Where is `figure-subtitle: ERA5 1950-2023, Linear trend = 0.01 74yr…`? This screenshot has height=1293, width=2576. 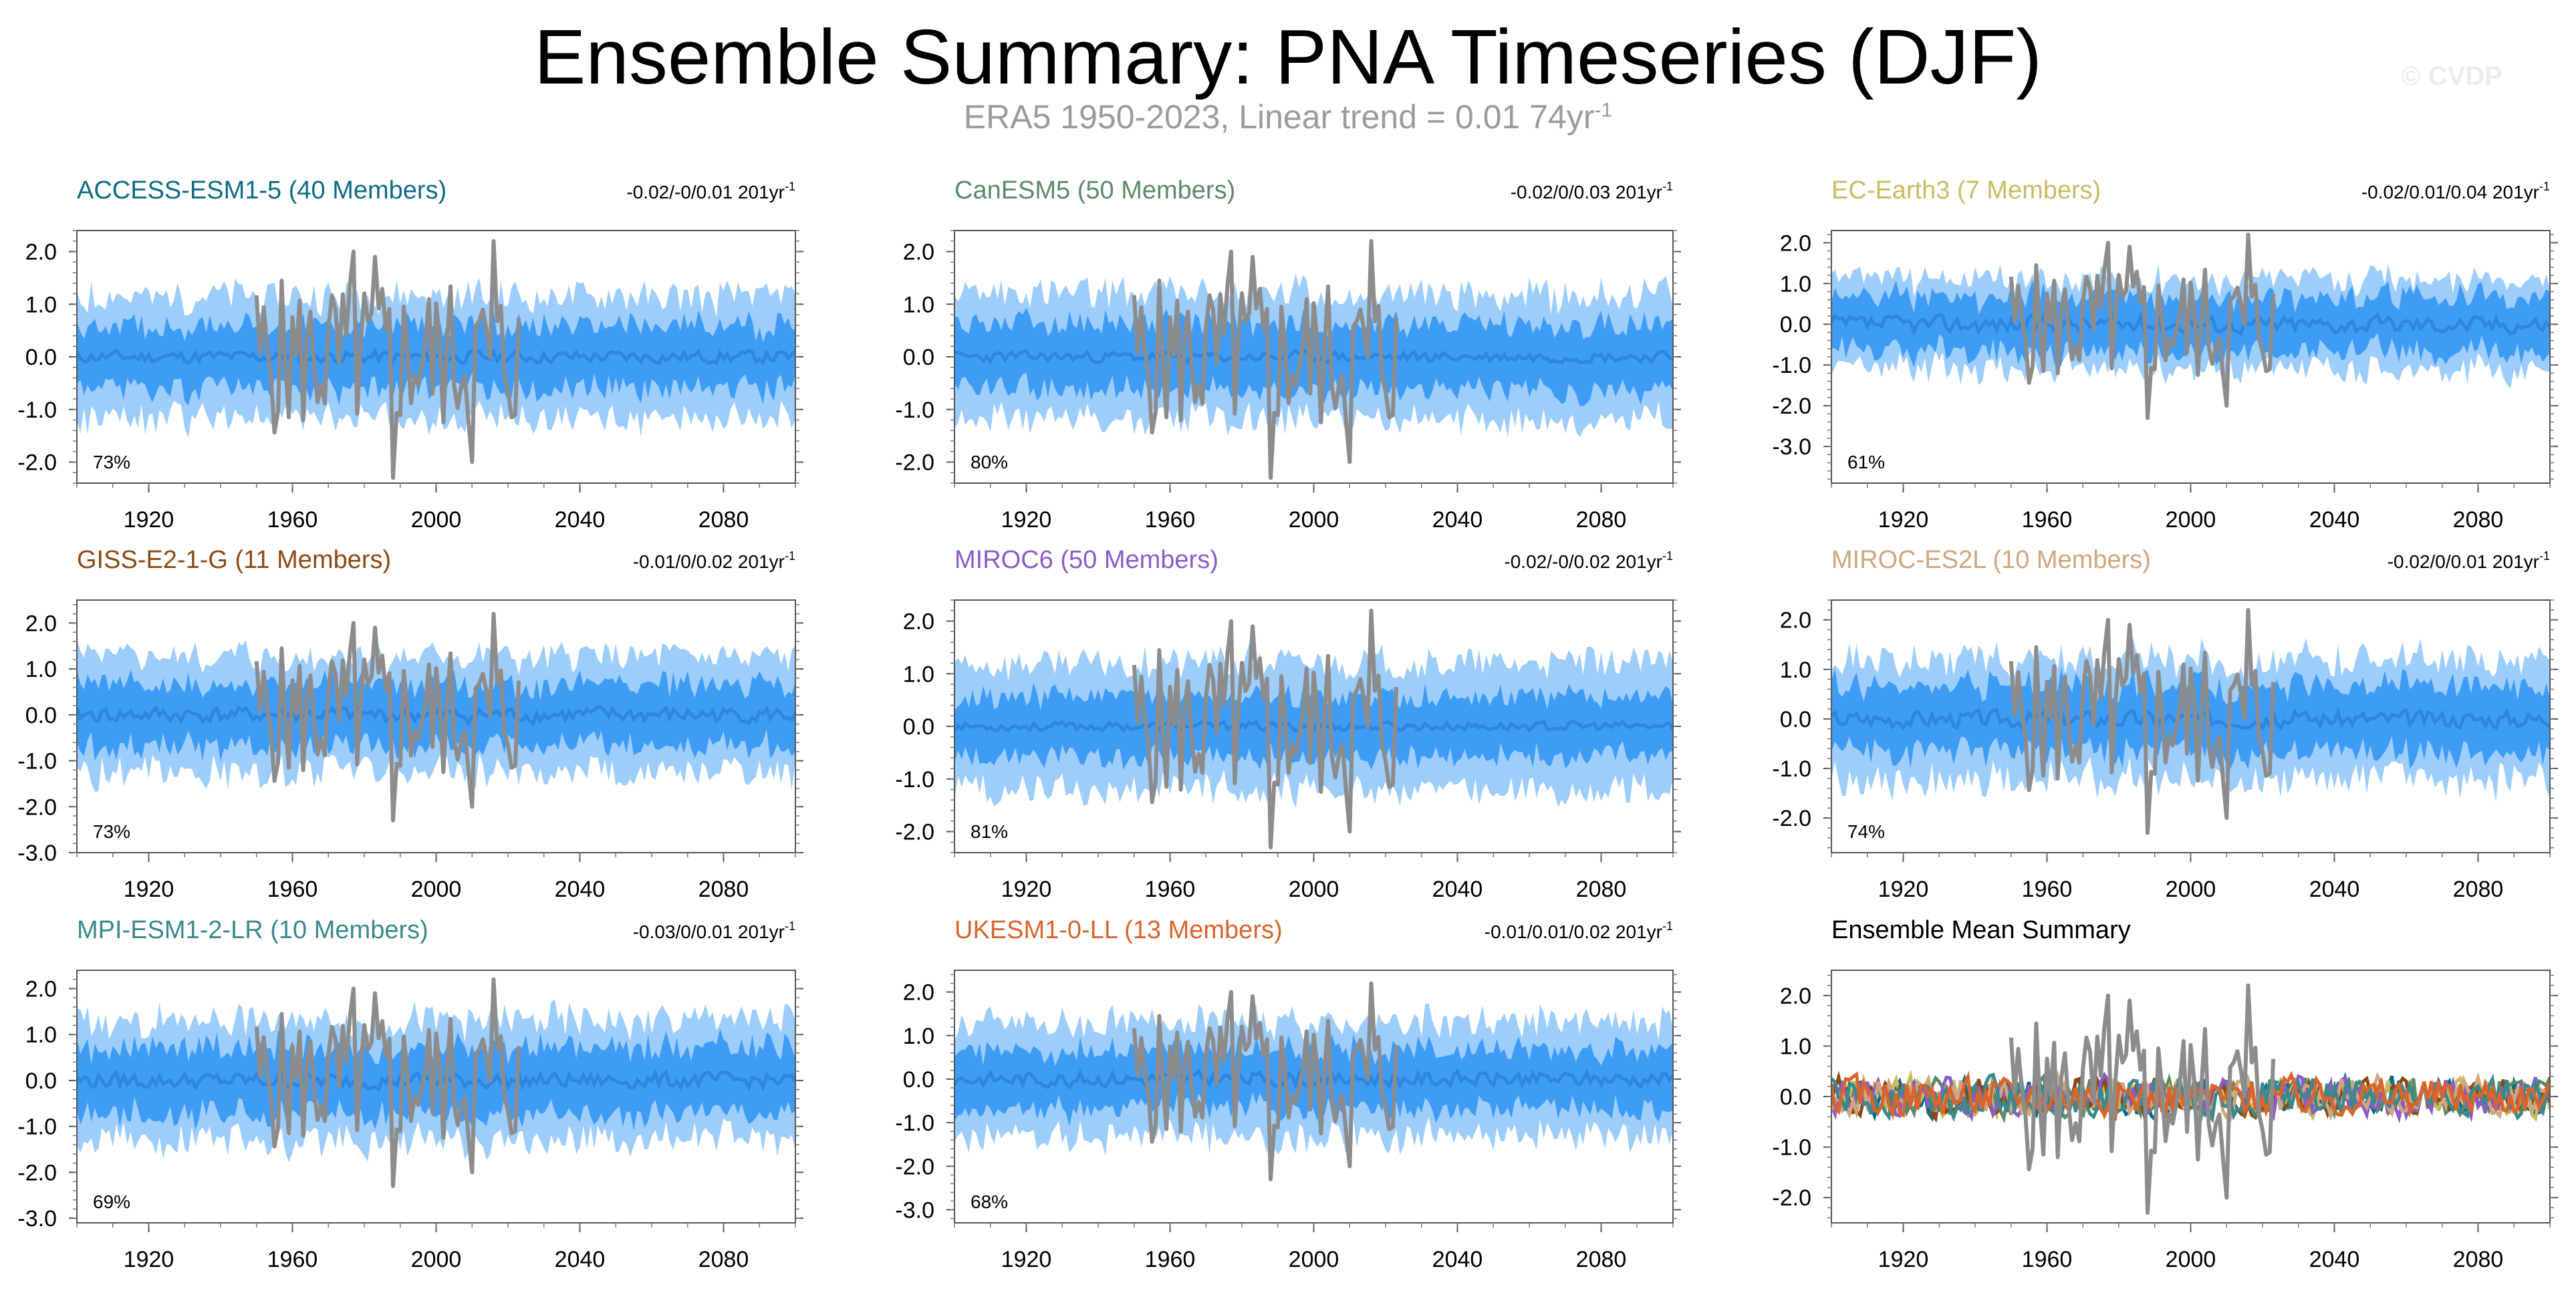
figure-subtitle: ERA5 1950-2023, Linear trend = 0.01 74yr… is located at coordinates (1288, 117).